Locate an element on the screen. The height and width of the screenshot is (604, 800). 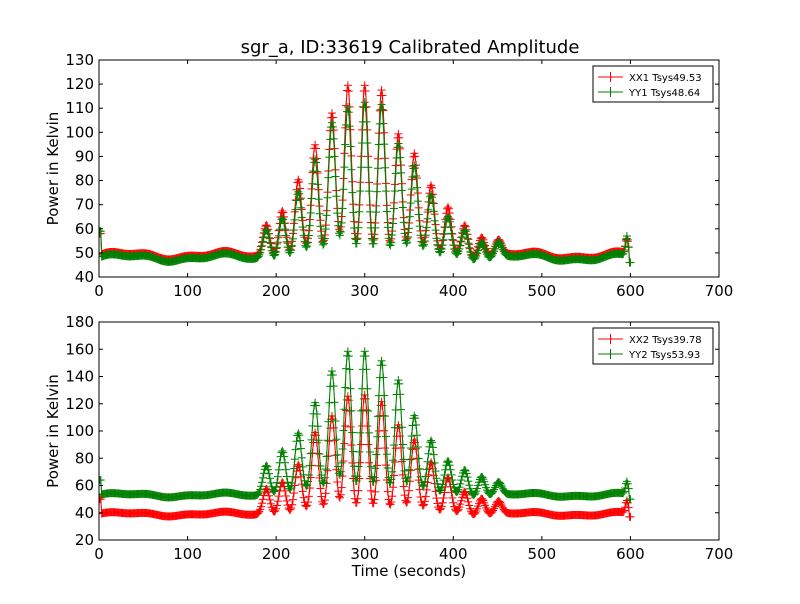
y-tick-label: 130 is located at coordinates (79, 60).